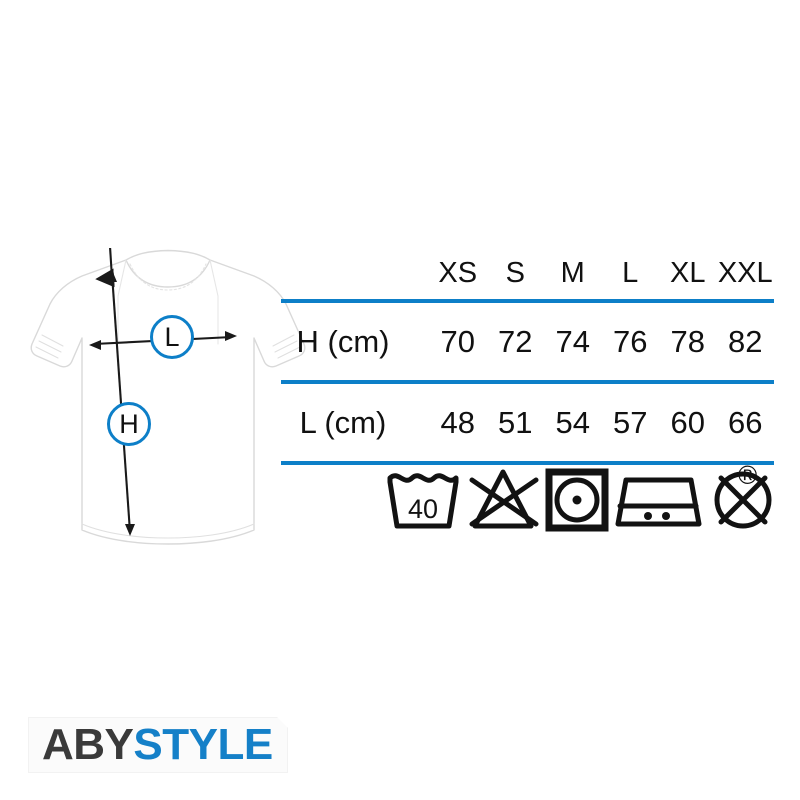 The image size is (800, 800). Describe the element at coordinates (343, 422) in the screenshot. I see `row-label-length: L (cm)` at that location.